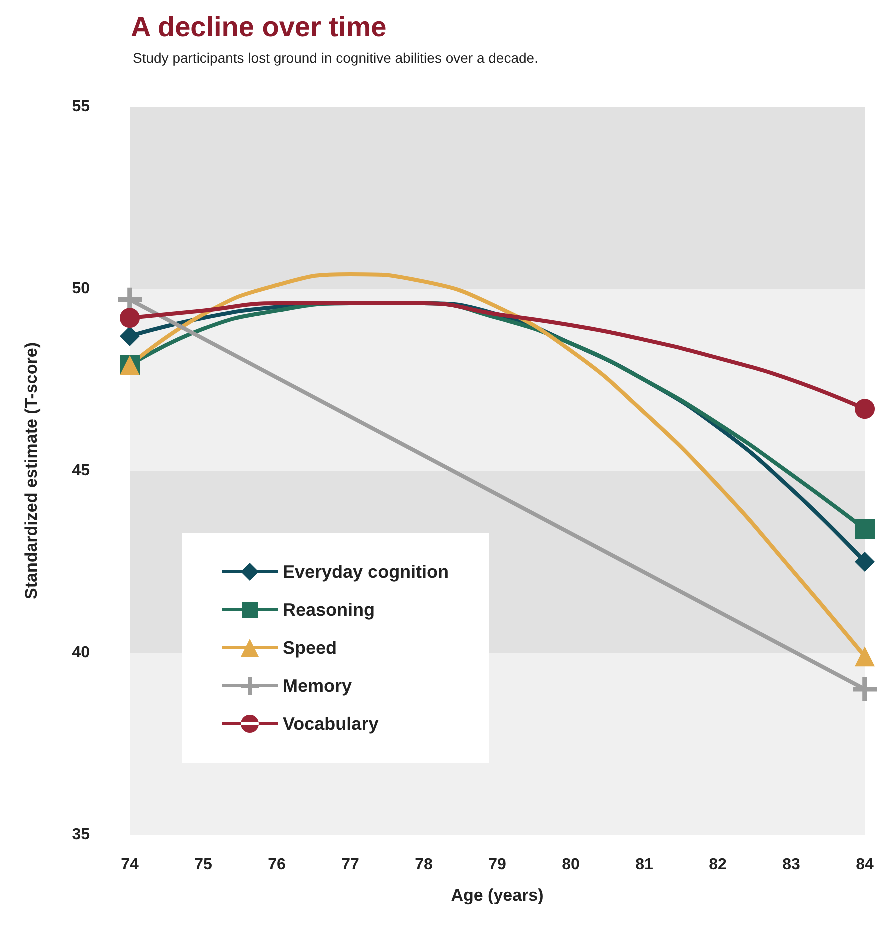  I want to click on y-tick-label: 35, so click(81, 835).